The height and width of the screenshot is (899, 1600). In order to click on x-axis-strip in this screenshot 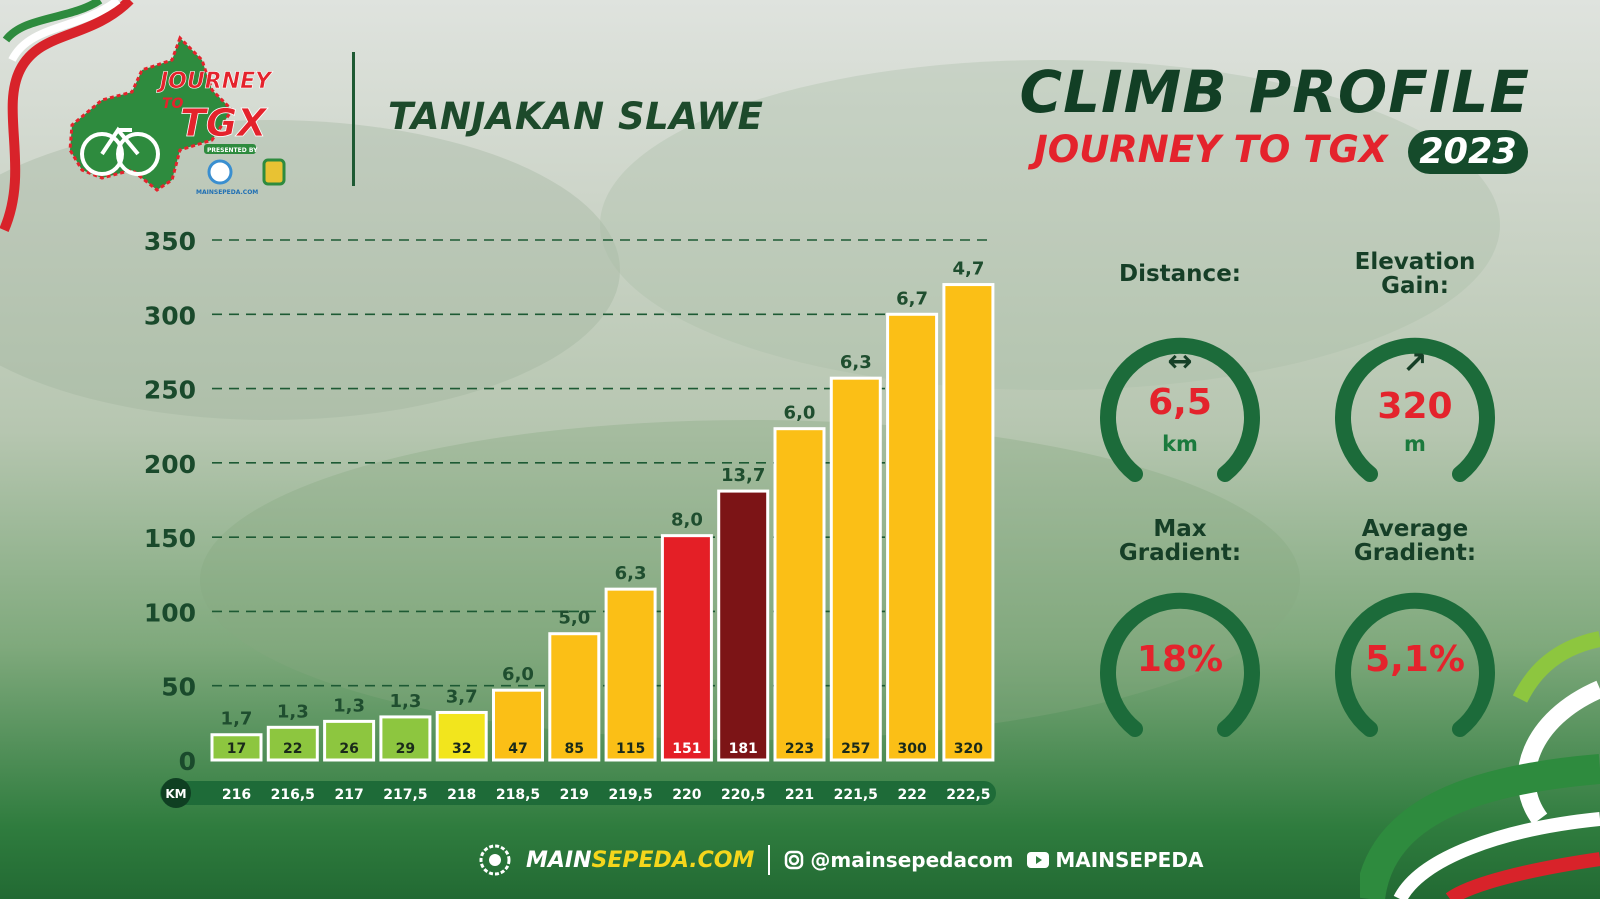, I will do `click(578, 793)`.